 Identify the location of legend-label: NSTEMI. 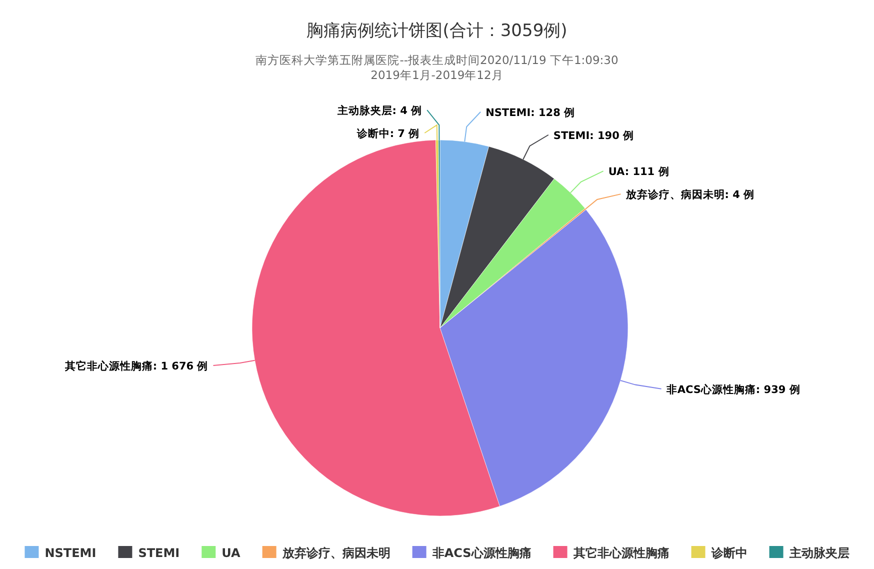
(70, 553).